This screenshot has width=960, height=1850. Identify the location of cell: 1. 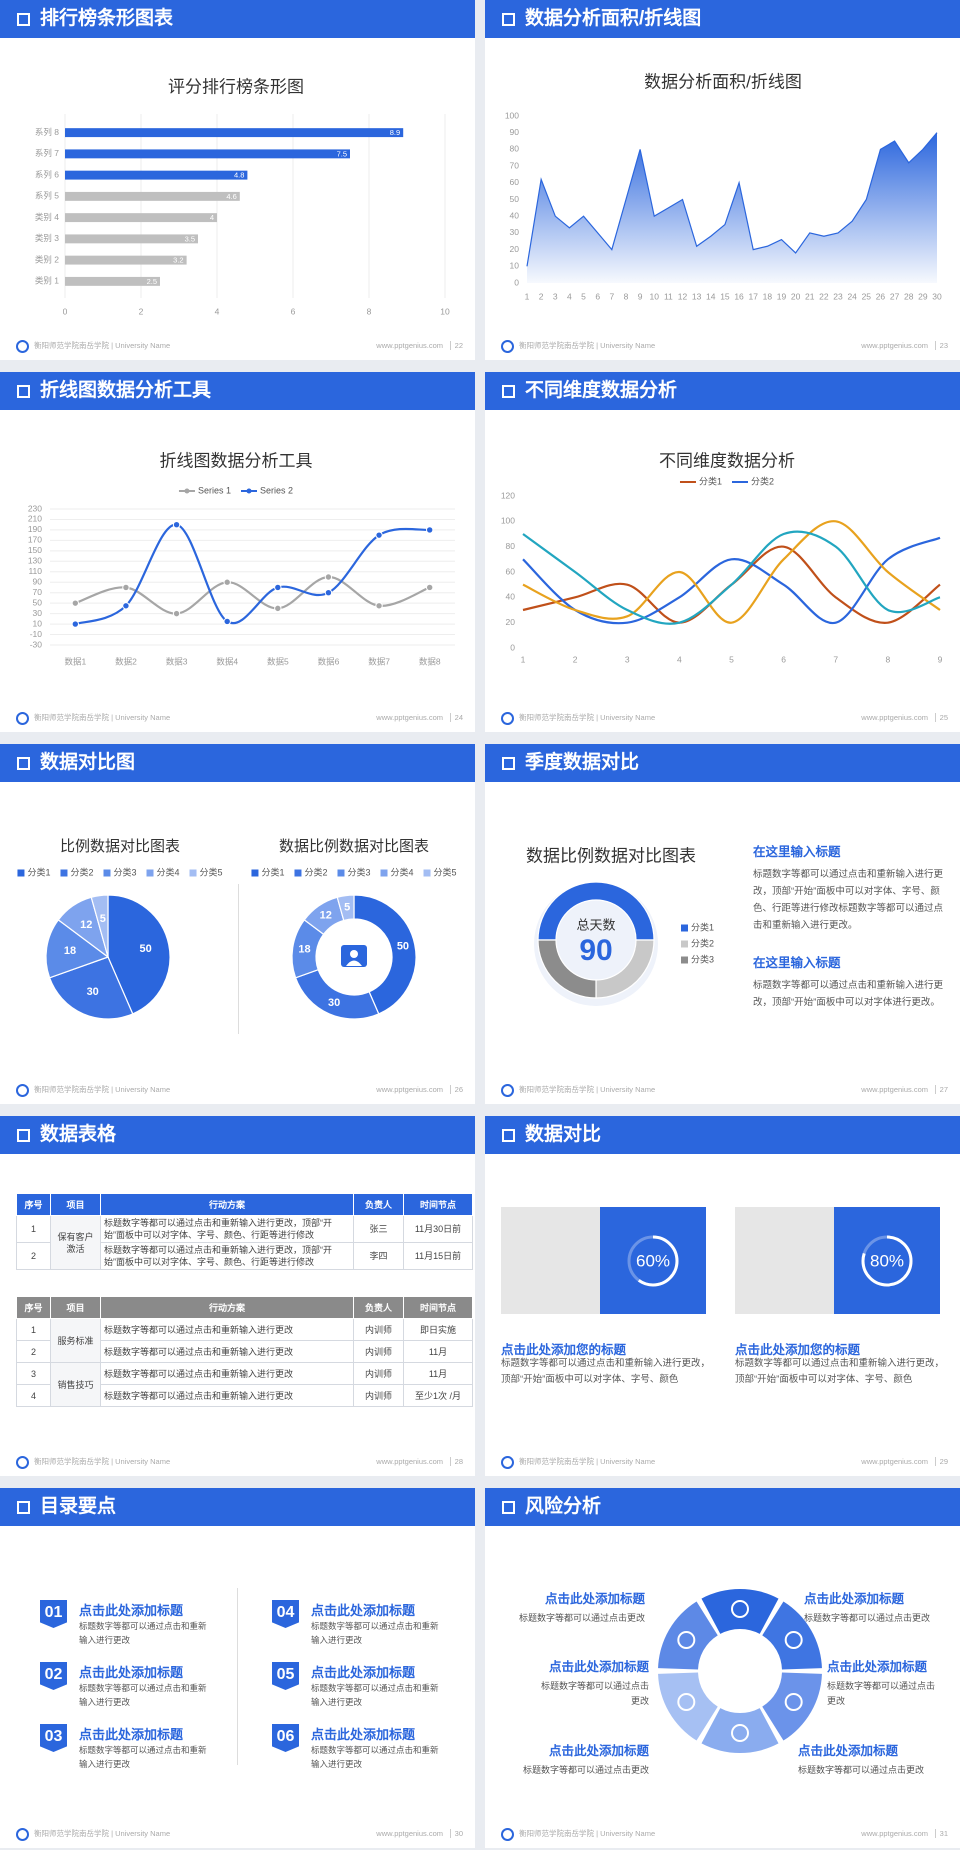
(33, 1329).